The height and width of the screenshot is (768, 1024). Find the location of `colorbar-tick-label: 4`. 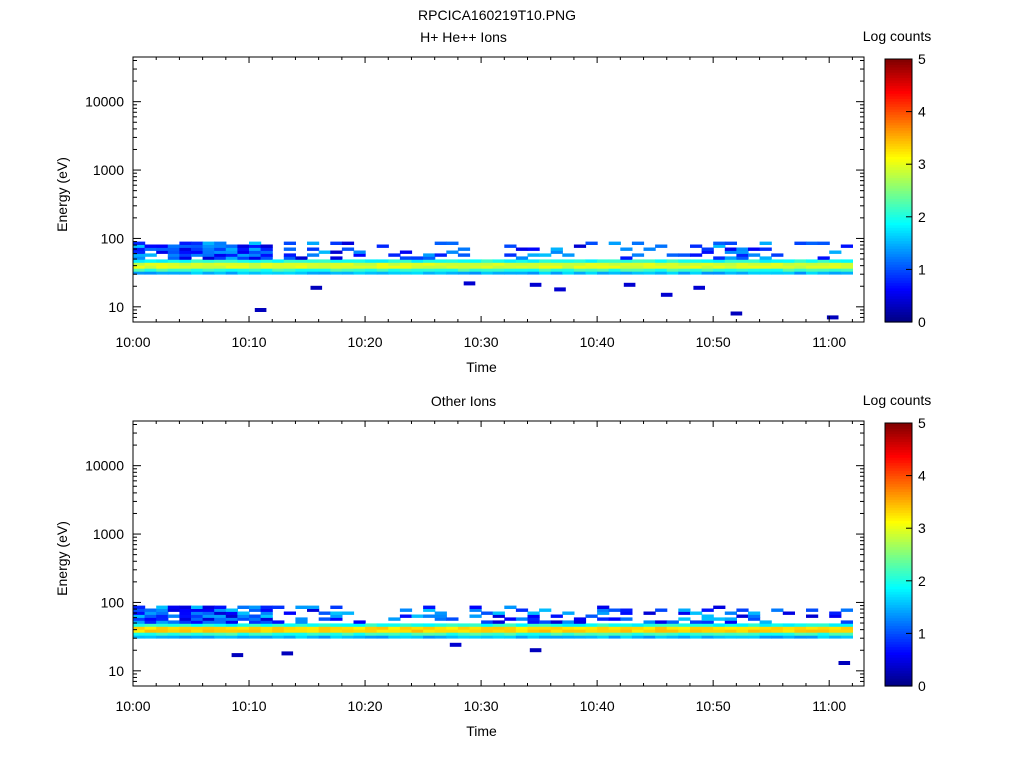

colorbar-tick-label: 4 is located at coordinates (922, 476).